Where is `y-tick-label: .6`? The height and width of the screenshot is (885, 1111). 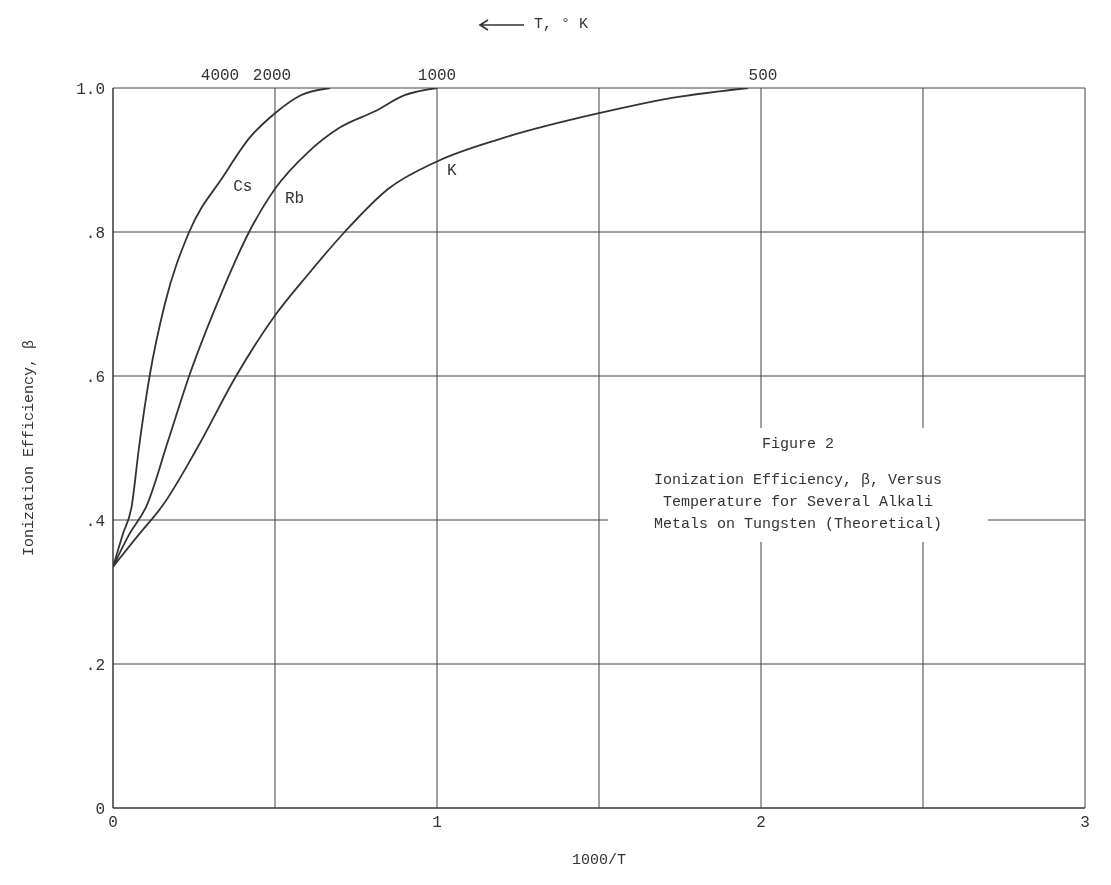 y-tick-label: .6 is located at coordinates (95, 377).